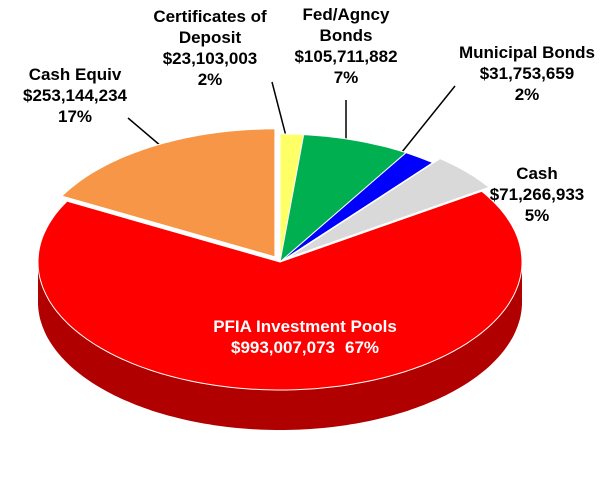 The height and width of the screenshot is (482, 611). I want to click on value-label: $993,007,073, so click(282, 347).